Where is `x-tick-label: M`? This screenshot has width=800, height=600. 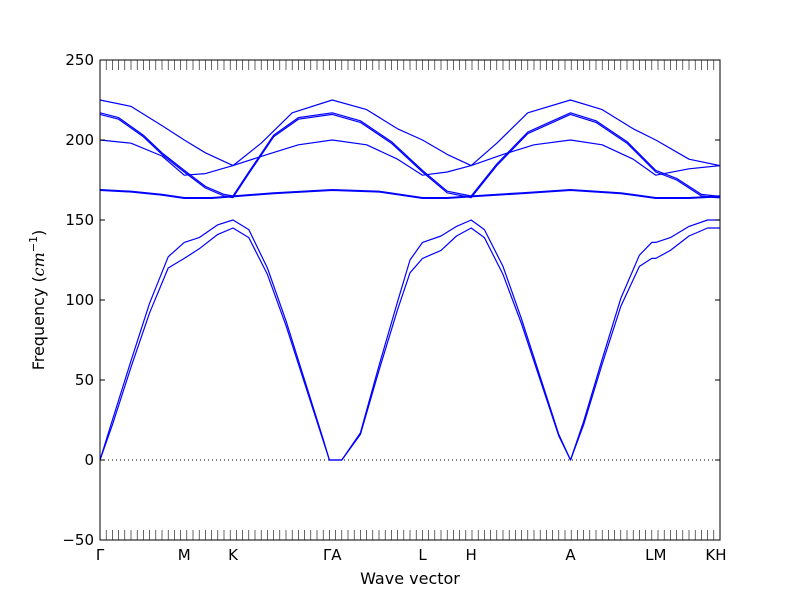 x-tick-label: M is located at coordinates (184, 555).